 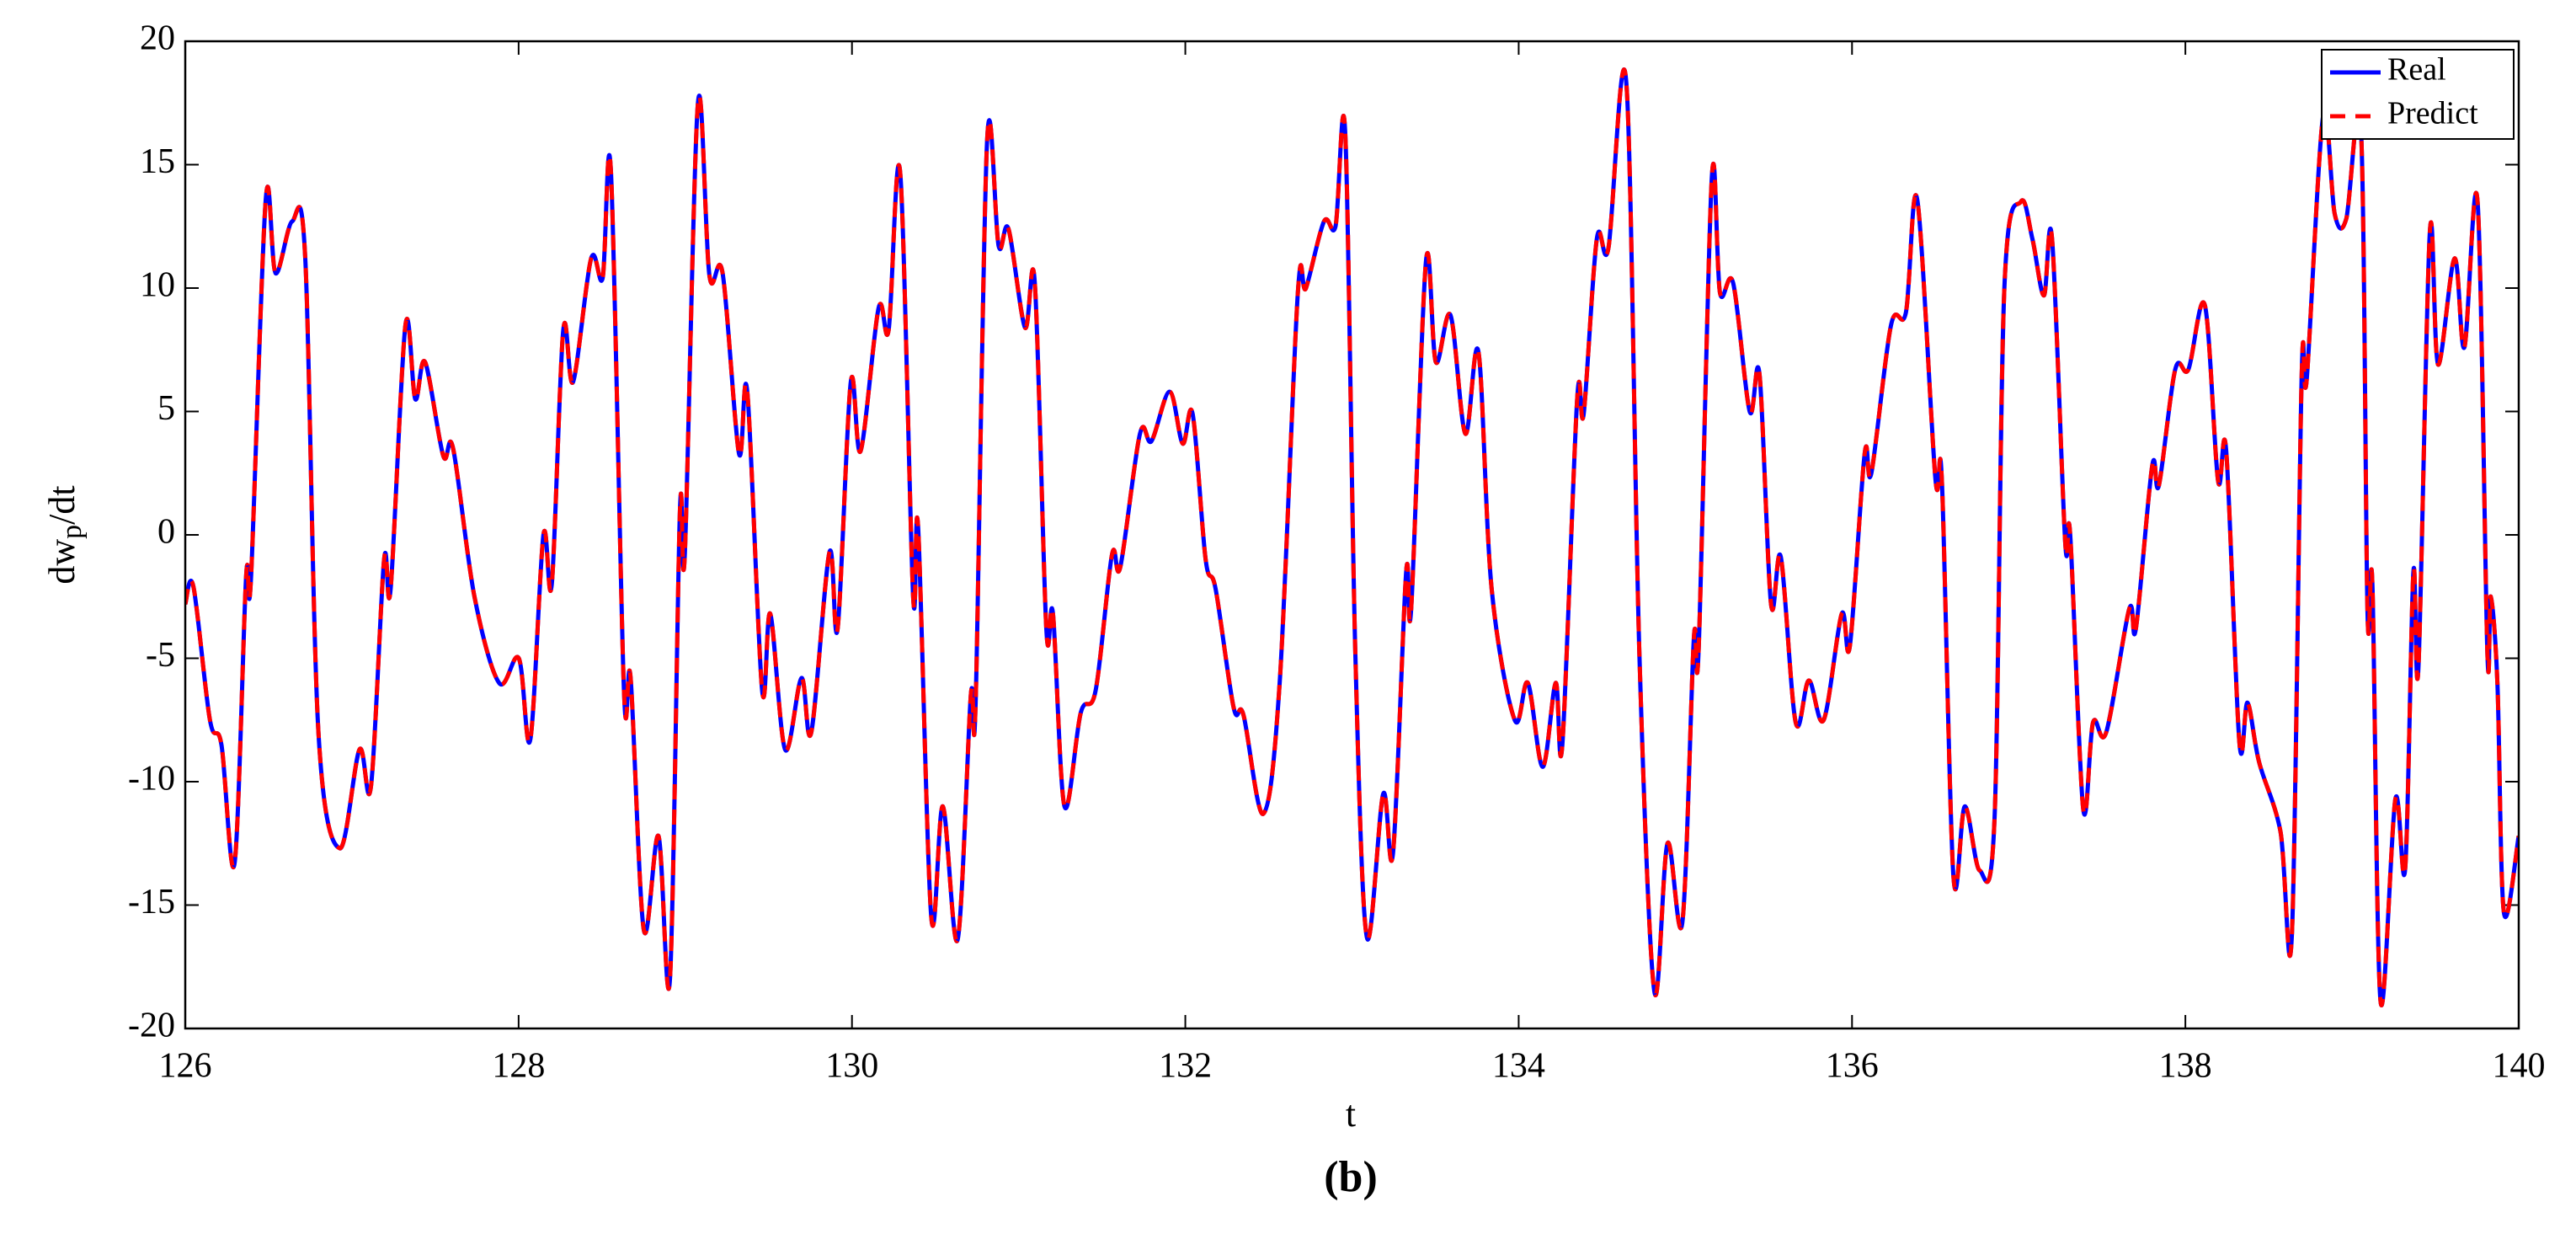 What do you see at coordinates (157, 38) in the screenshot?
I see `y-tick-label: 20` at bounding box center [157, 38].